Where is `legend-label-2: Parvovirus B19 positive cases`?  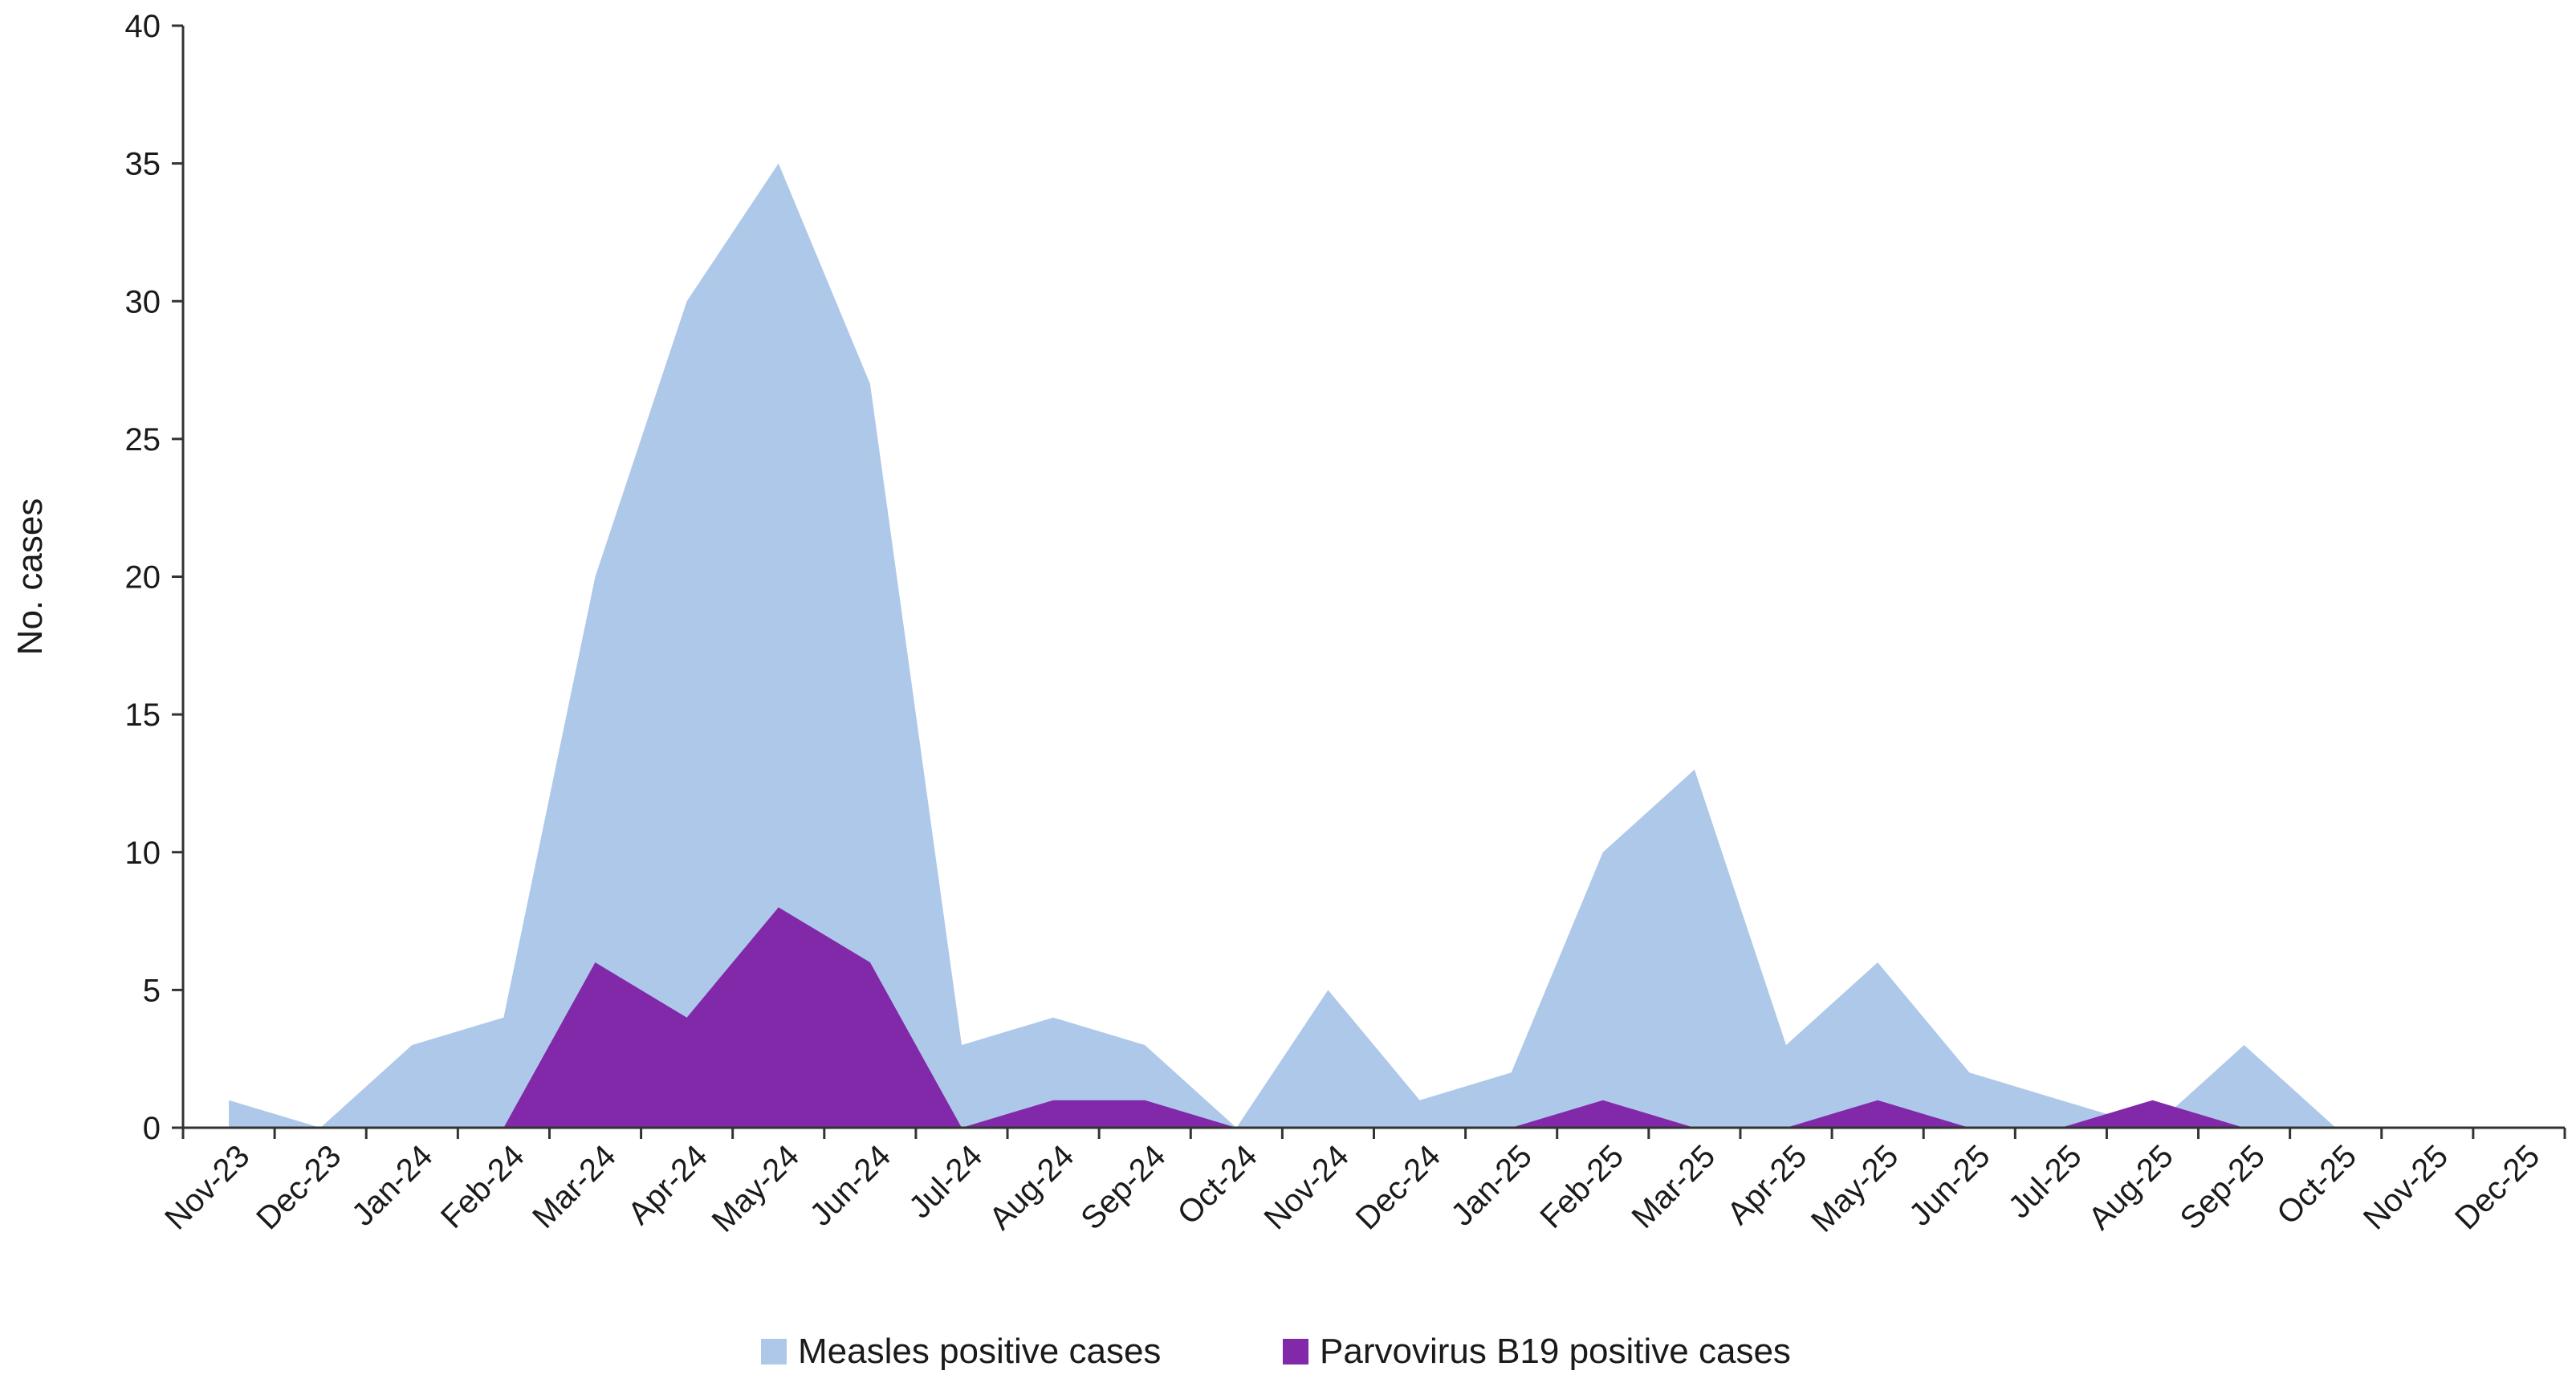 legend-label-2: Parvovirus B19 positive cases is located at coordinates (1555, 1351).